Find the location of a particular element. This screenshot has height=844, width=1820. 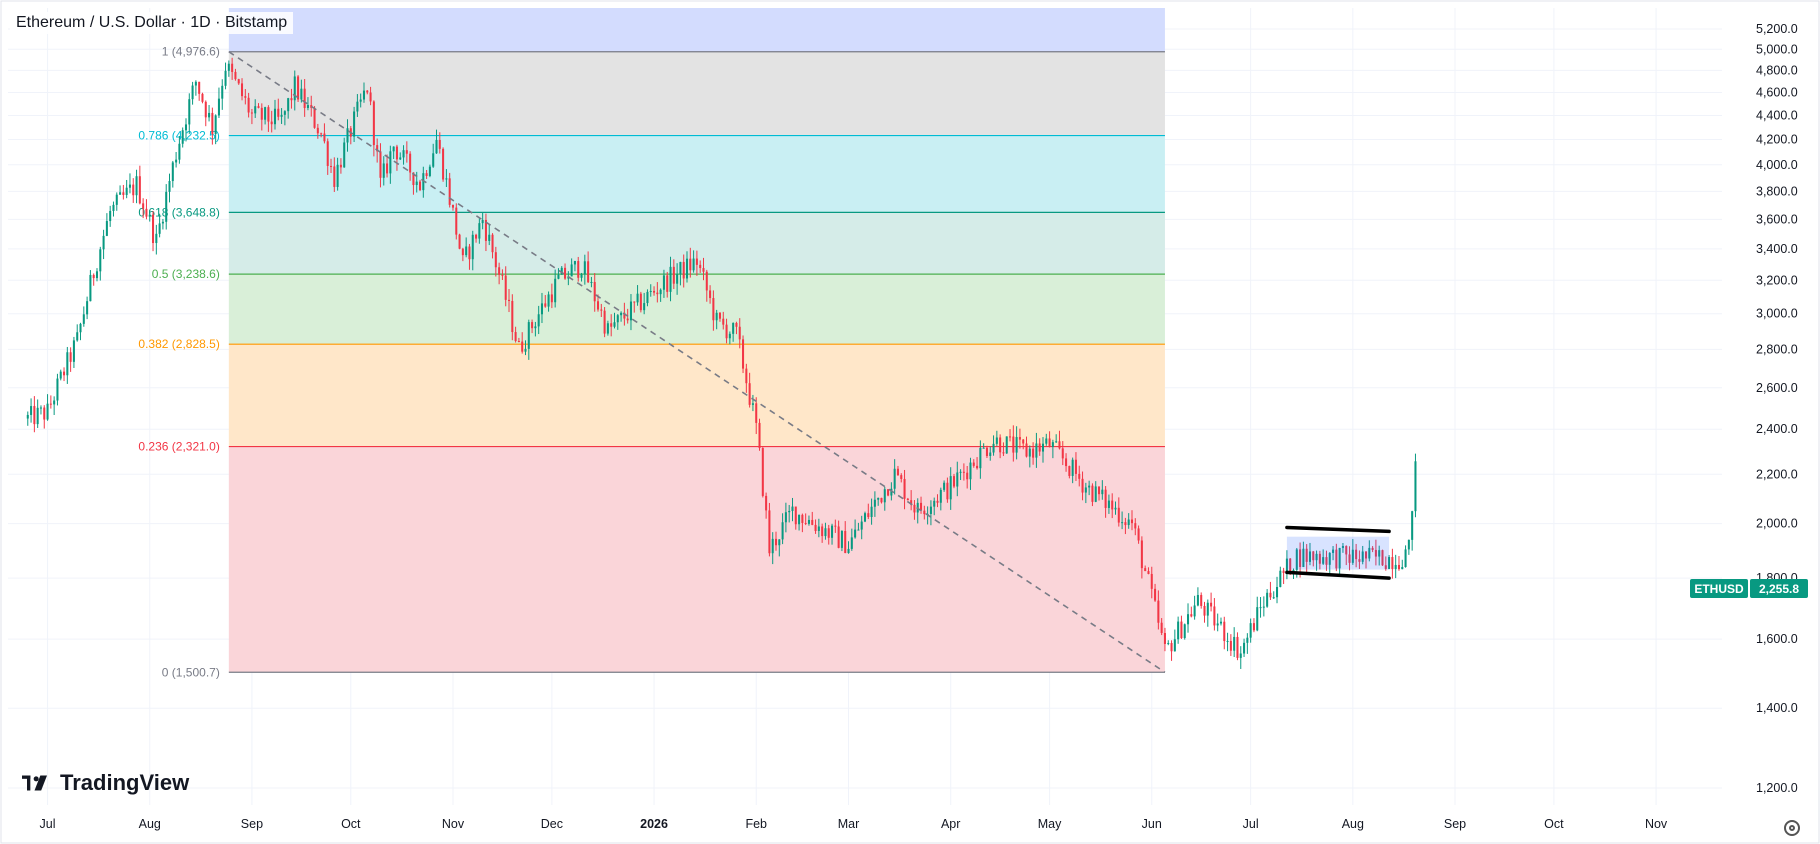

time-tick-label: Dec is located at coordinates (552, 824).